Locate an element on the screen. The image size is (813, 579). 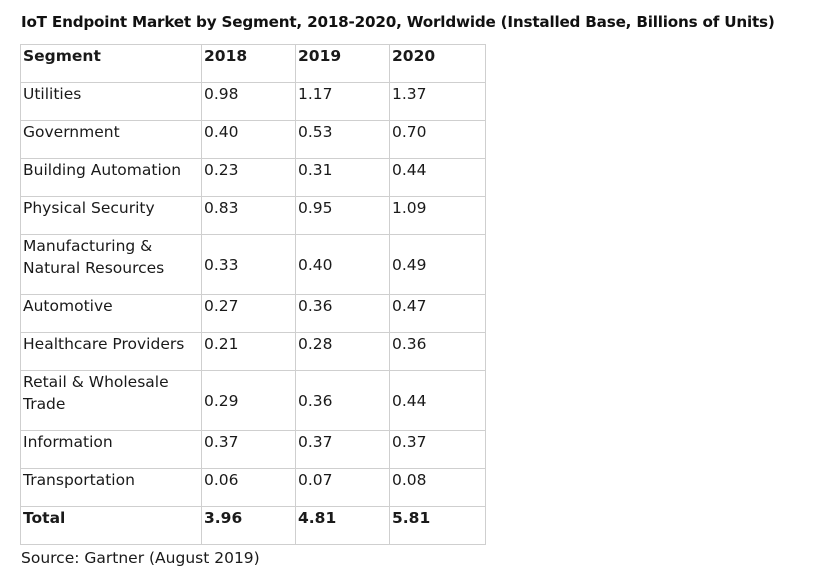
segment-cell: Physical Security is located at coordinates (111, 215).